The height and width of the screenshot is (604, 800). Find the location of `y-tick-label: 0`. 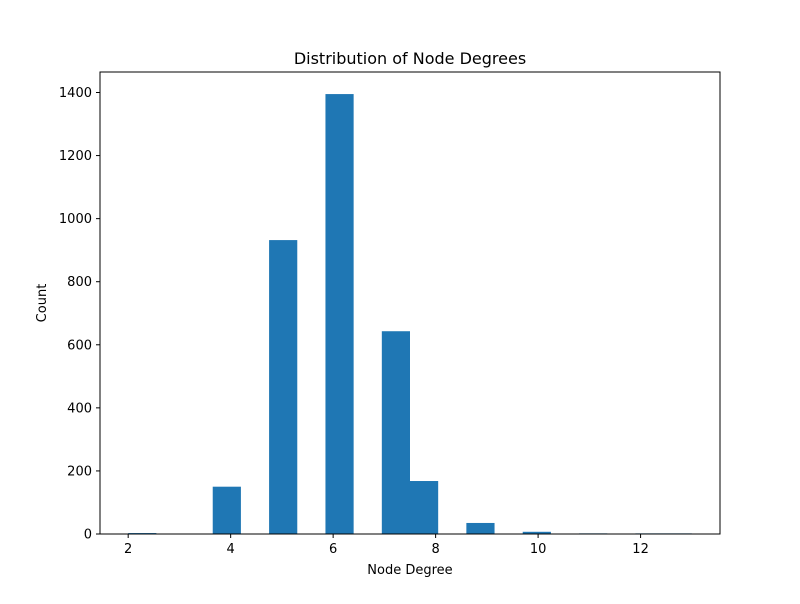

y-tick-label: 0 is located at coordinates (88, 535).